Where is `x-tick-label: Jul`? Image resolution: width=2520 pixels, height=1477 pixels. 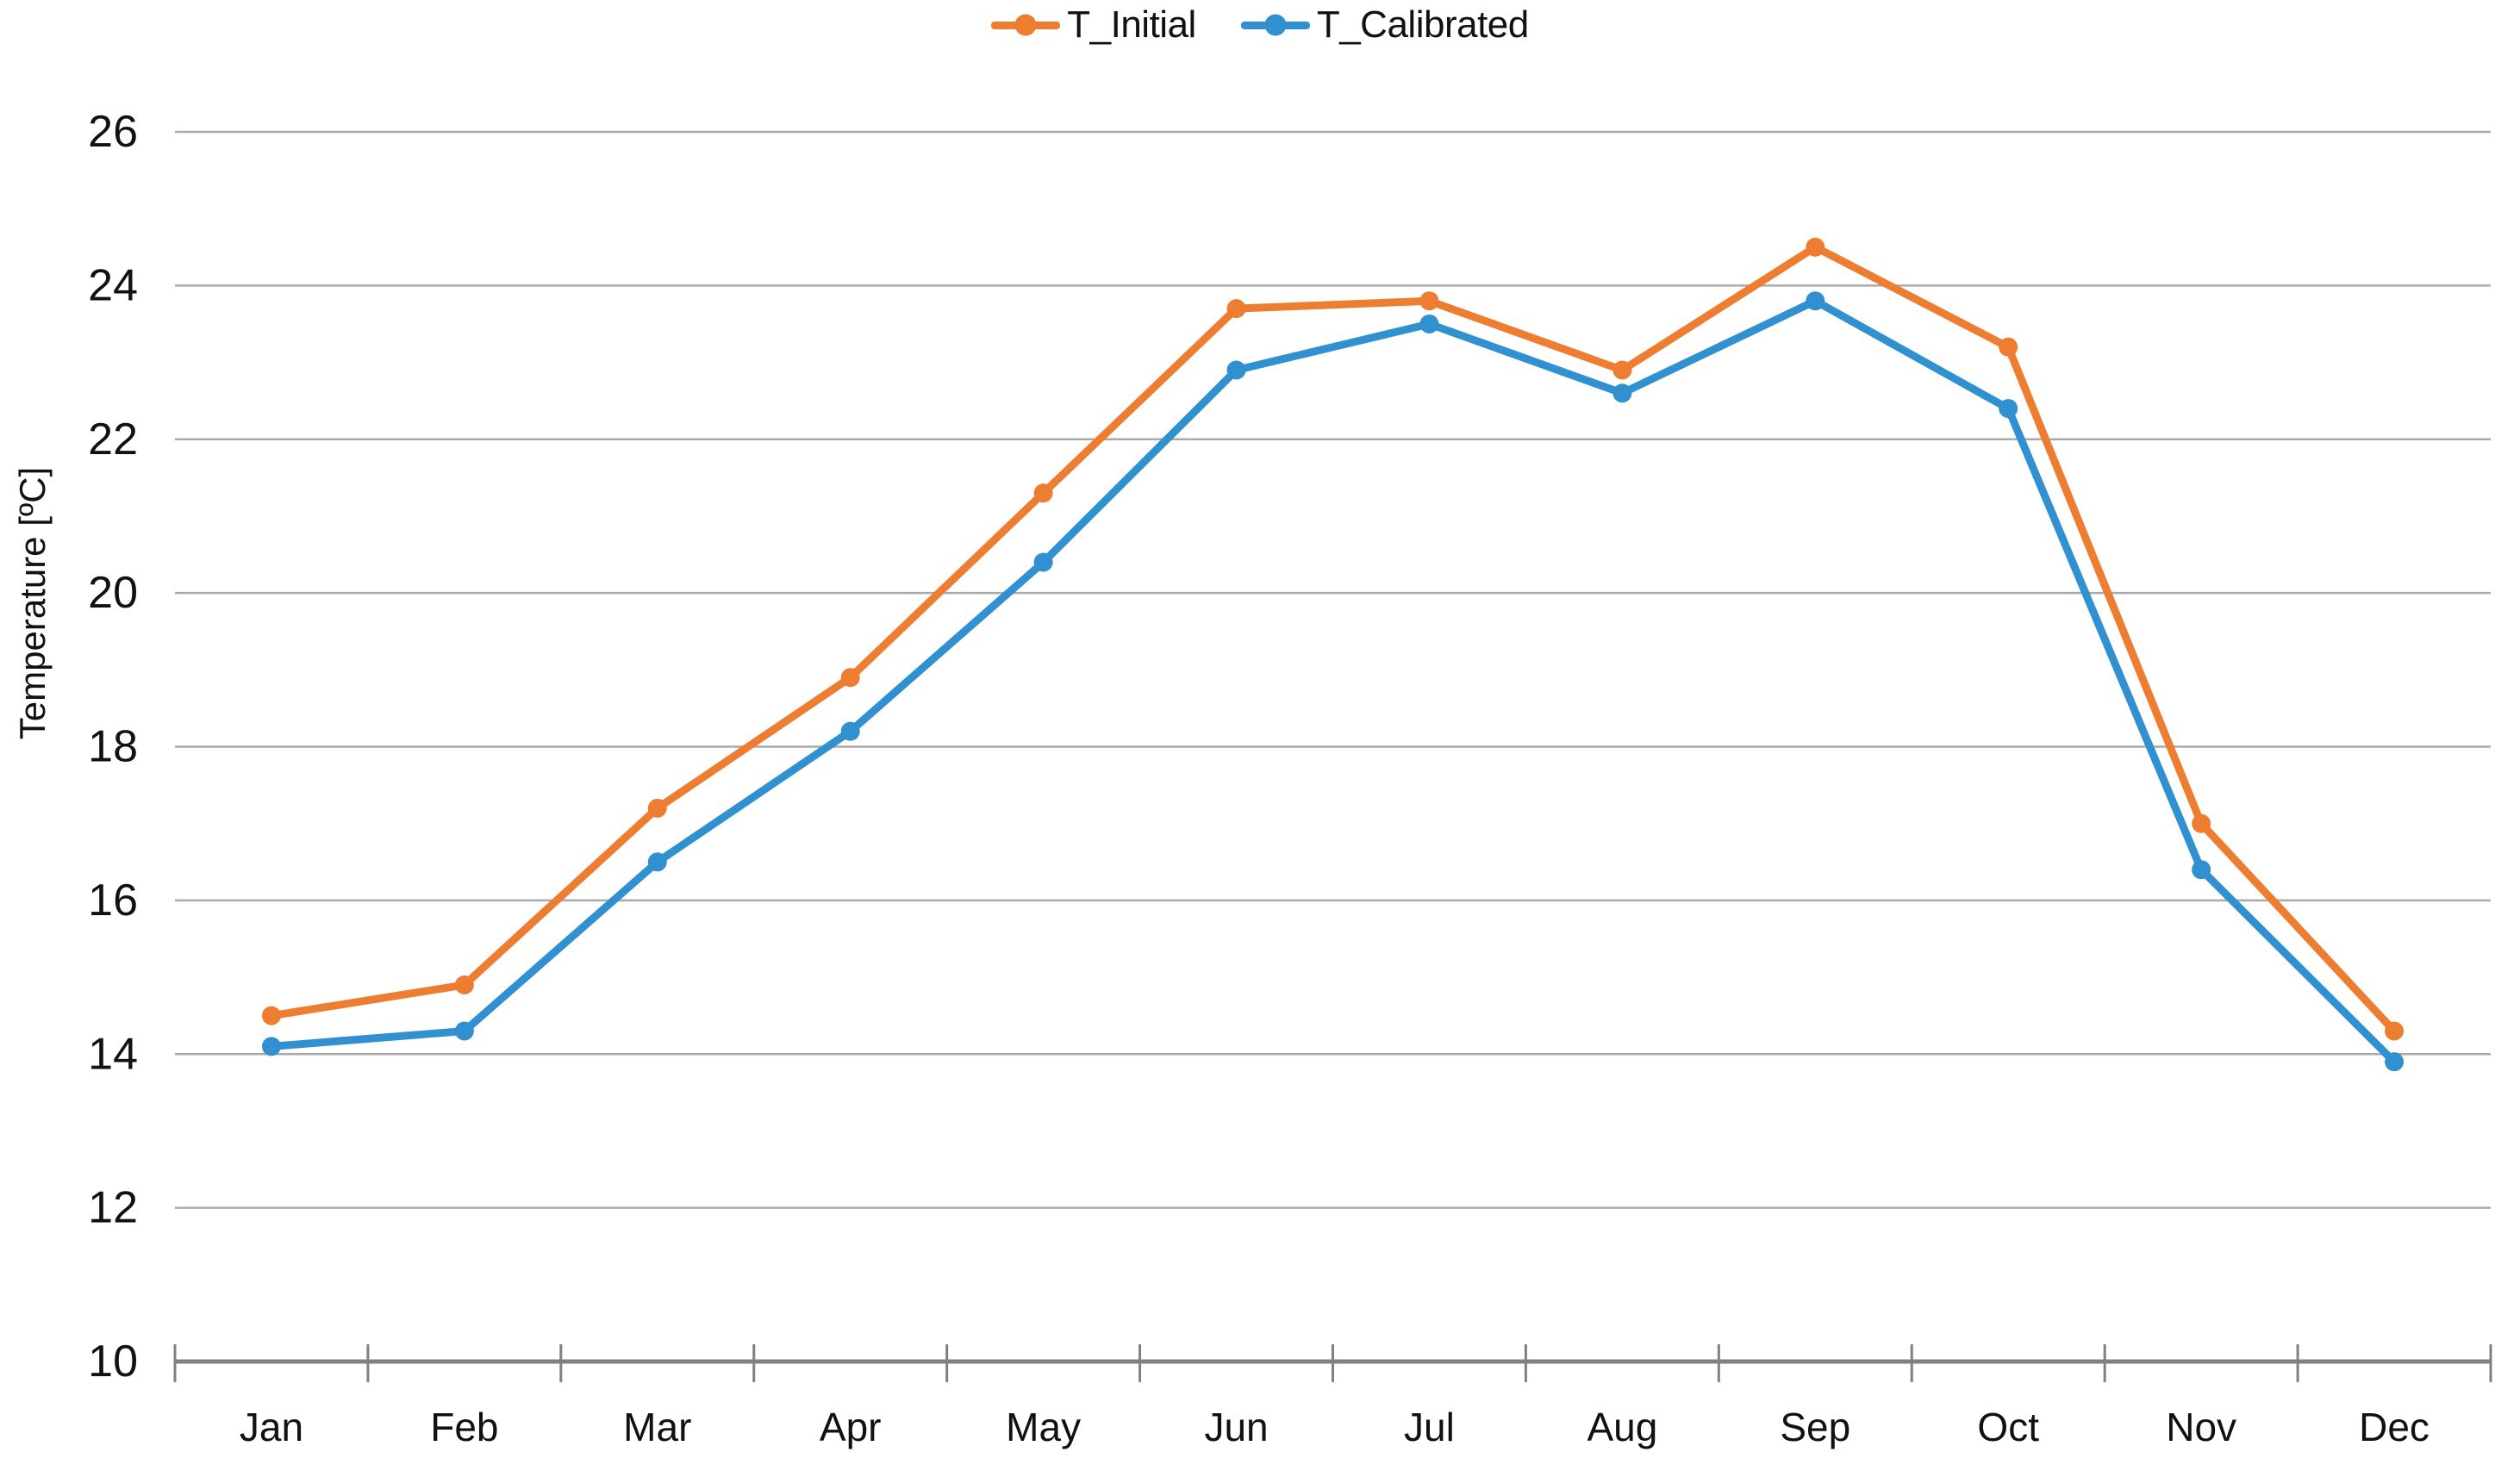 x-tick-label: Jul is located at coordinates (1430, 1427).